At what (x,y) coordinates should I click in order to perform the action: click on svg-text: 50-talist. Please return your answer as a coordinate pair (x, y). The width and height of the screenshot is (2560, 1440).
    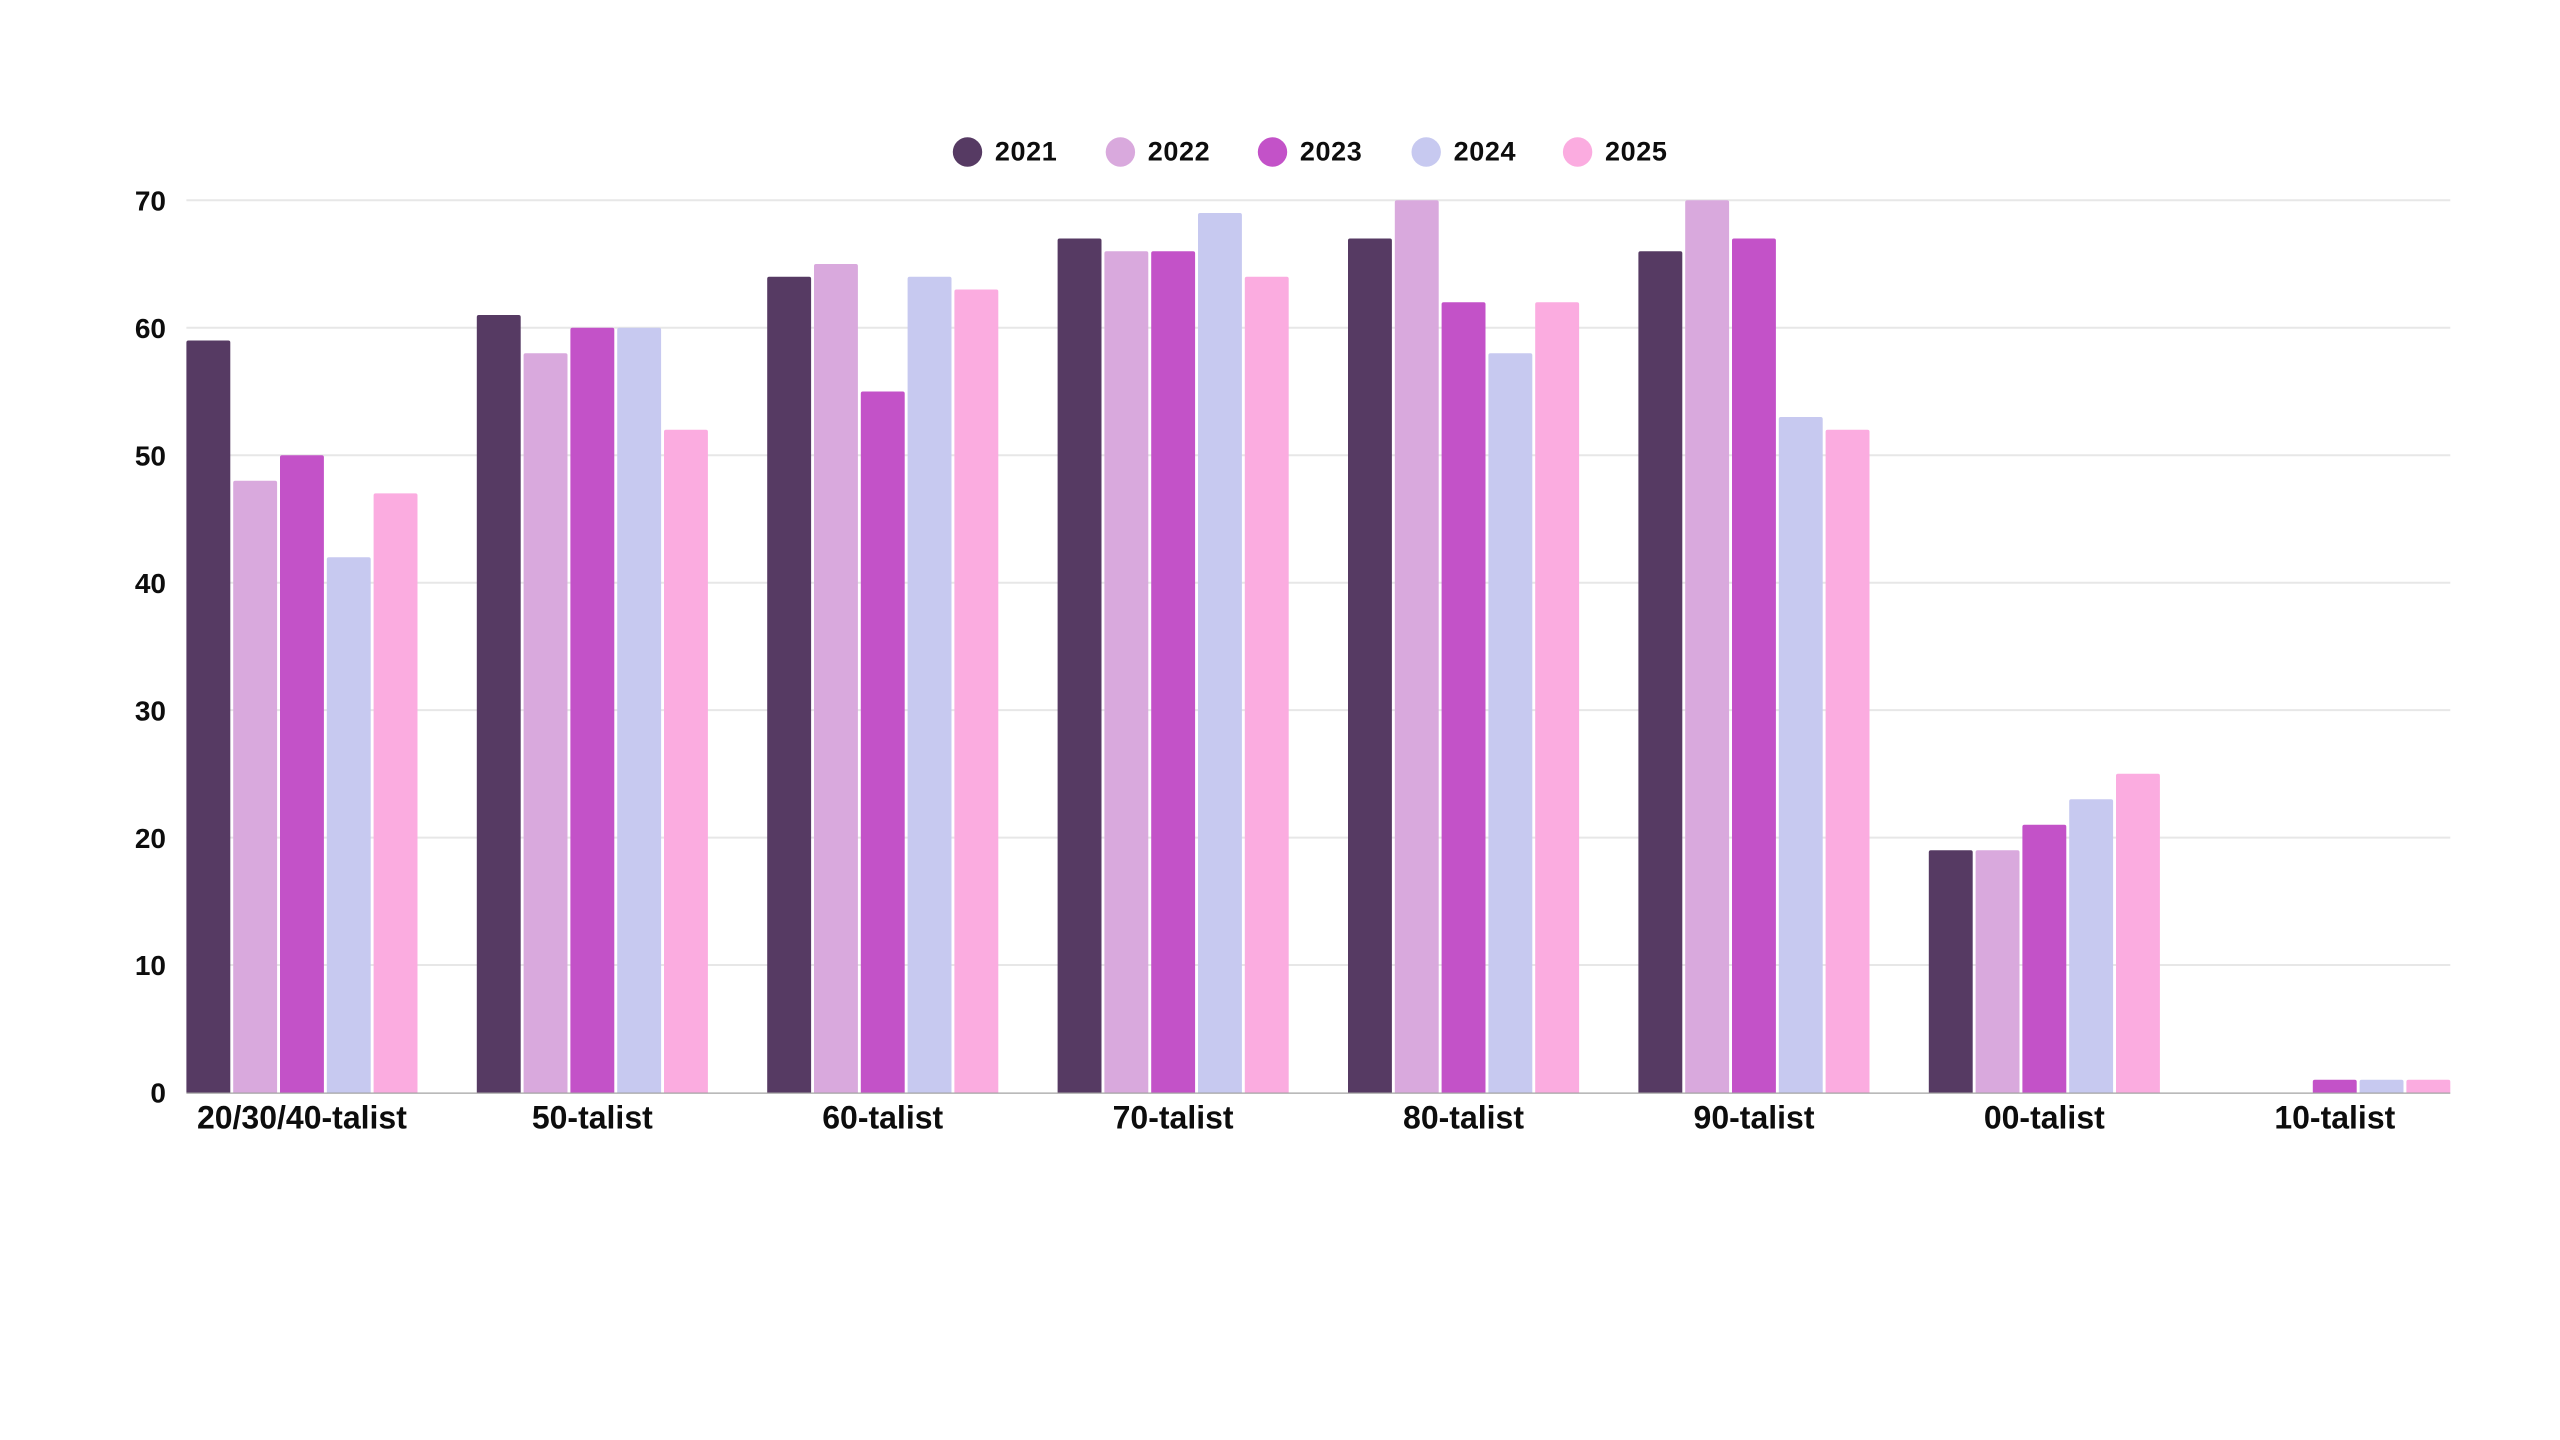
    Looking at the image, I should click on (592, 1118).